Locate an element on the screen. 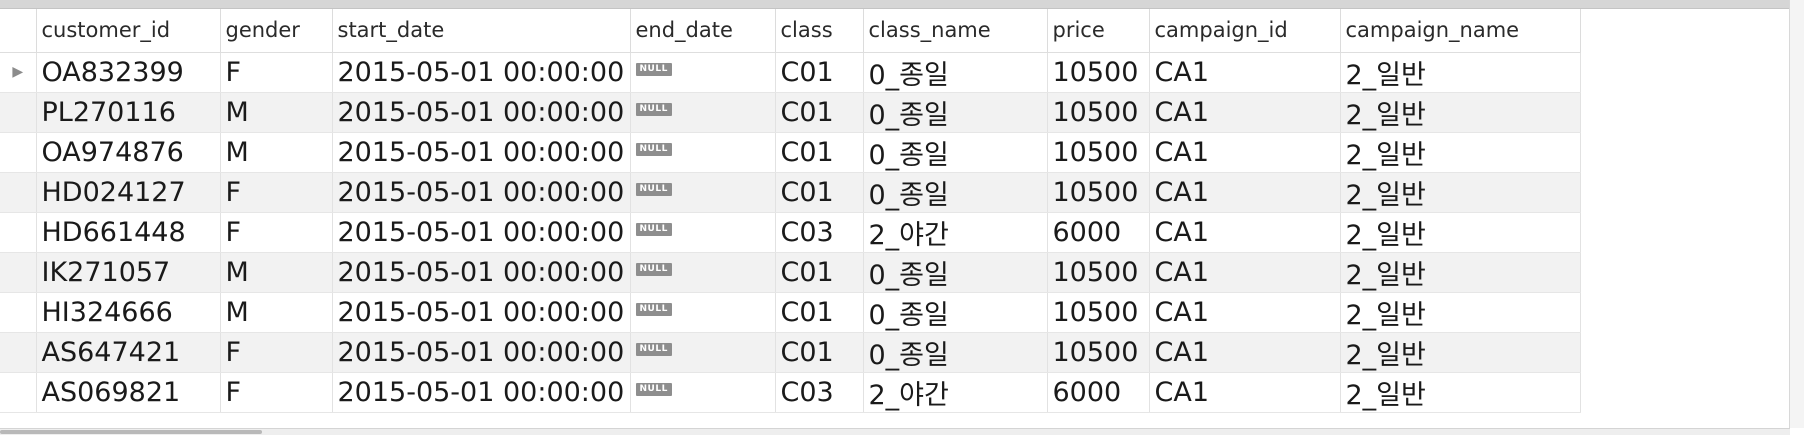  cell-customer-id: OA832399 is located at coordinates (128, 72).